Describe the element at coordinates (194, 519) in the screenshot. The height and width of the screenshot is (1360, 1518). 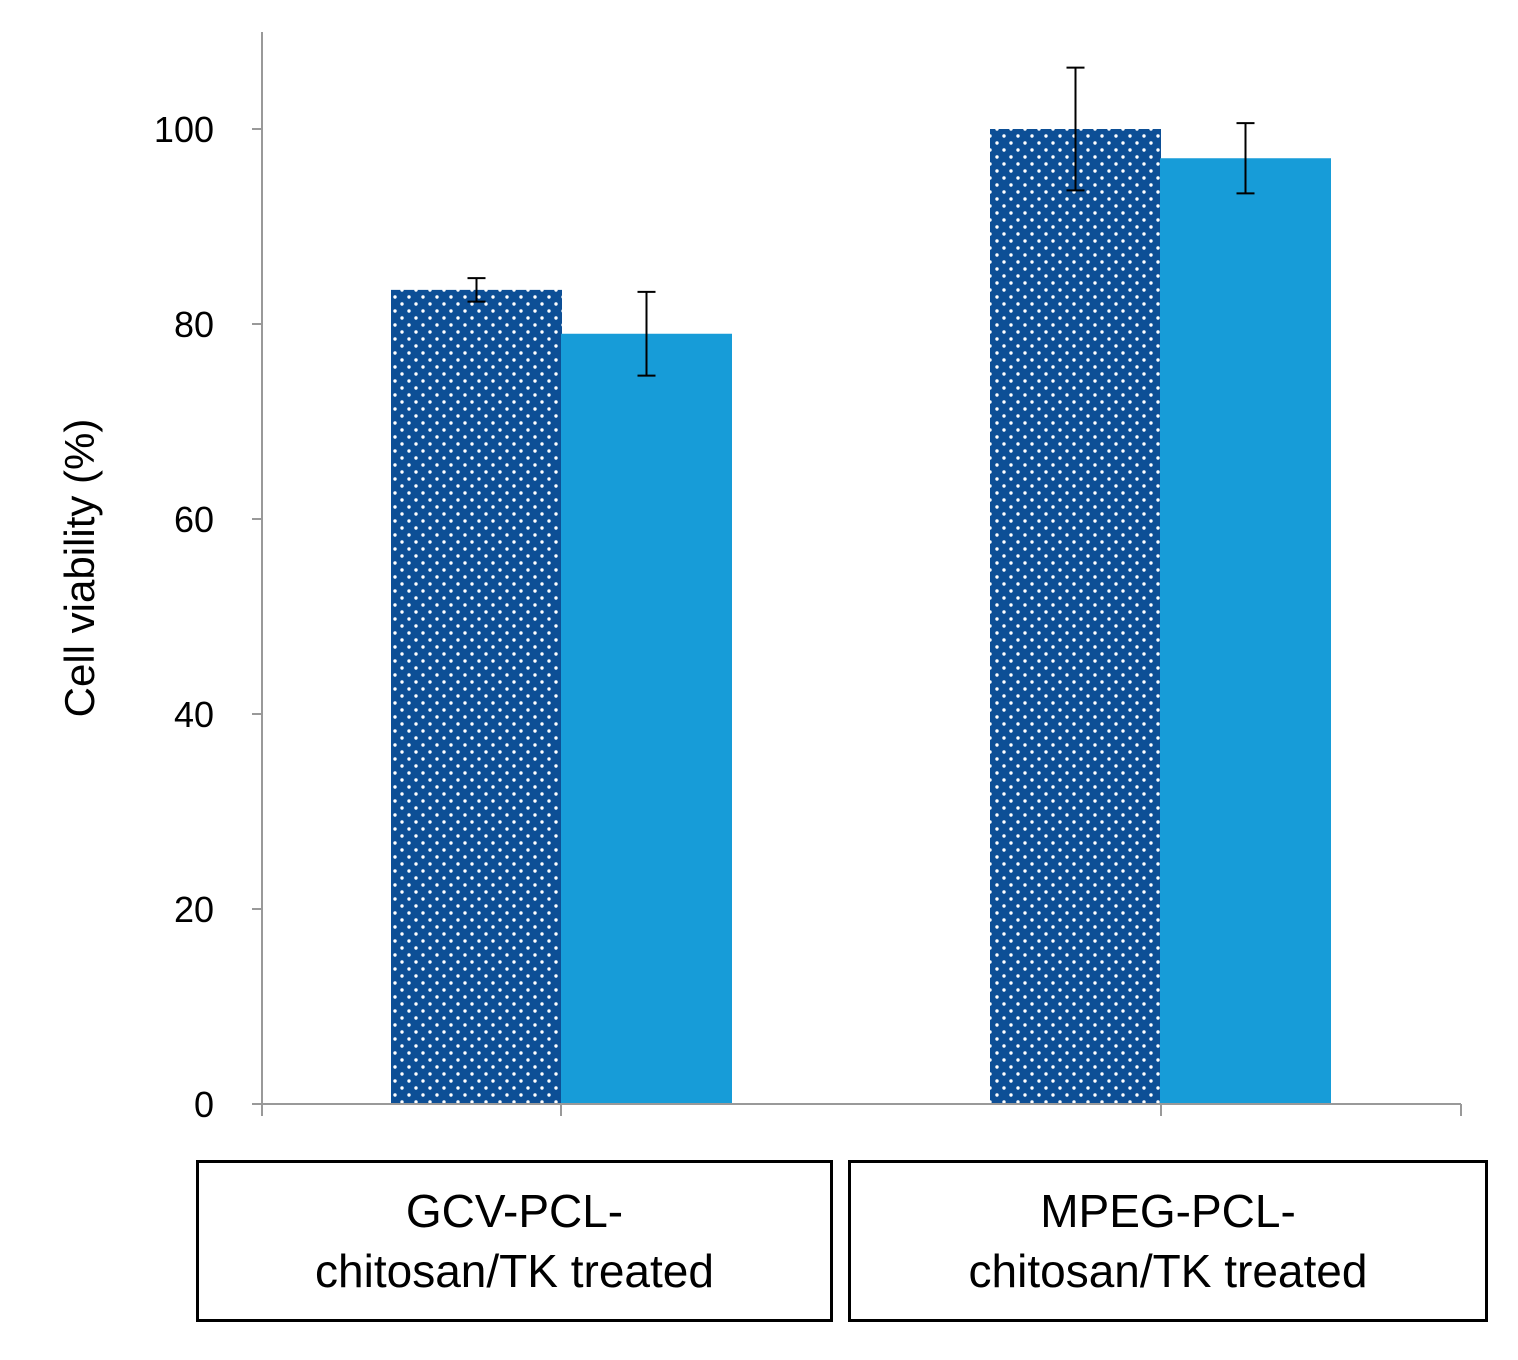
I see `y-tick-label-60: 60` at that location.